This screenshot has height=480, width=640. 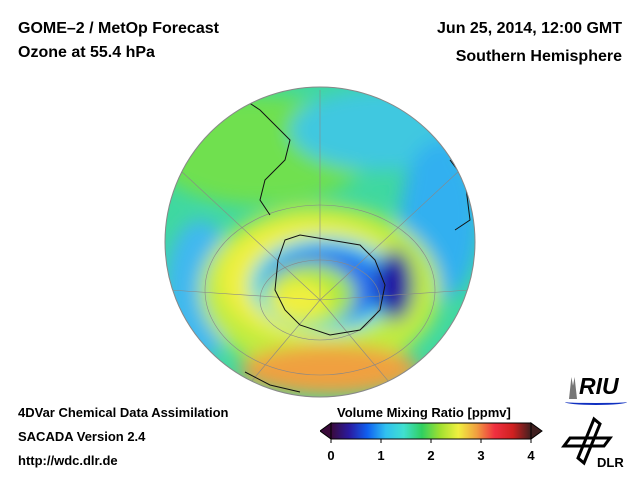 What do you see at coordinates (610, 462) in the screenshot?
I see `svg-text: DLR` at bounding box center [610, 462].